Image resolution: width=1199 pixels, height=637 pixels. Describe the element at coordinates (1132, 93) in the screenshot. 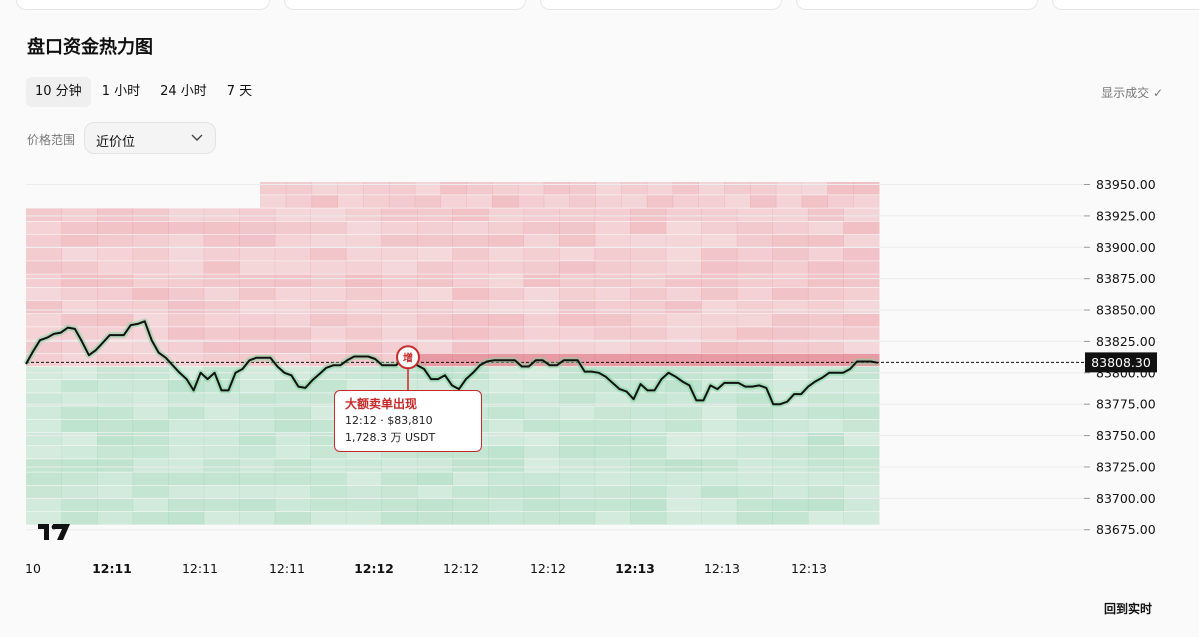

I see `show-trades-toggle: 显示成交 ✓` at that location.